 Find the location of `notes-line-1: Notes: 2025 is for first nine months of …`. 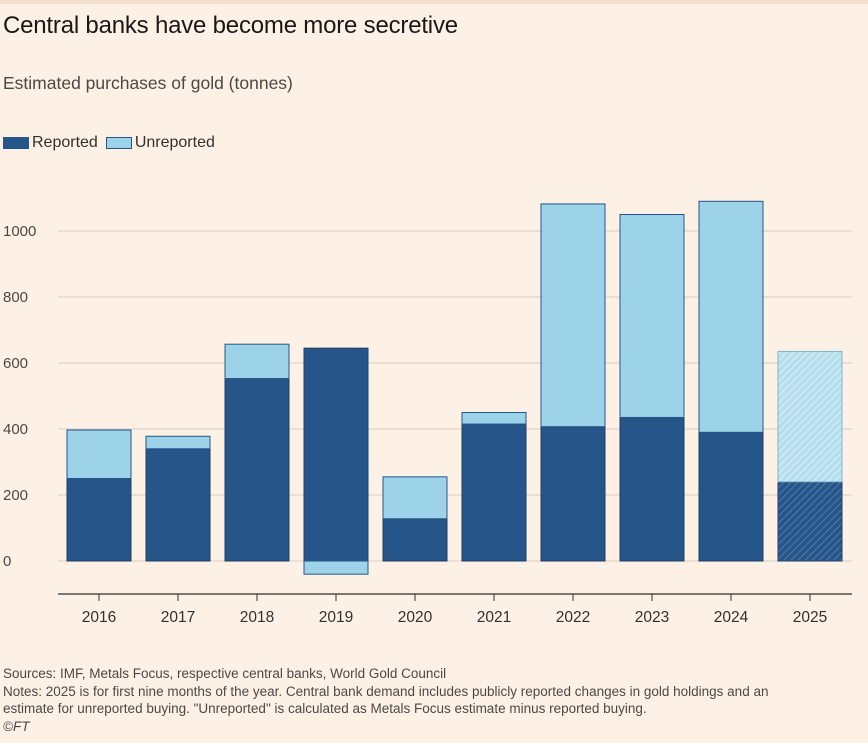

notes-line-1: Notes: 2025 is for first nine months of … is located at coordinates (386, 691).